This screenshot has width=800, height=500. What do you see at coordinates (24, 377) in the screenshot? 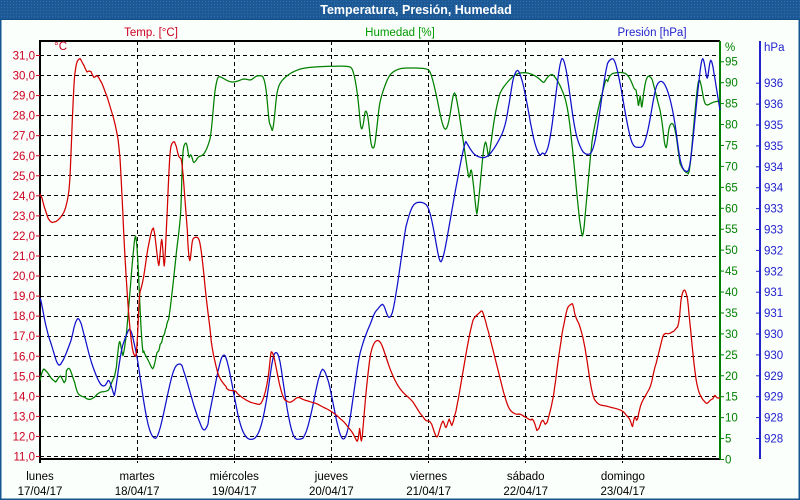
I see `svg-text: 15,0` at bounding box center [24, 377].